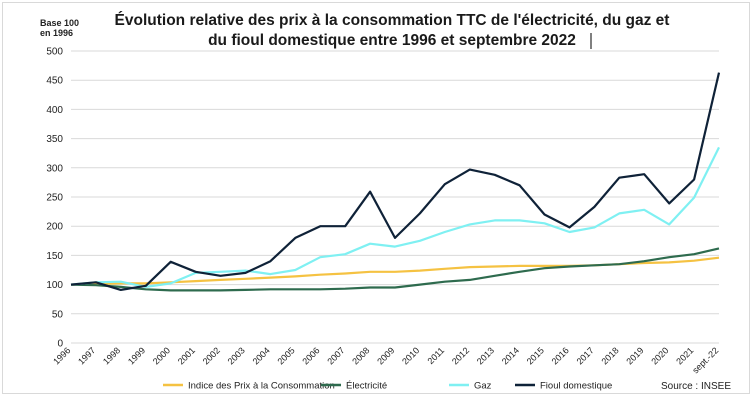 This screenshot has width=756, height=400. I want to click on x-tick-label: 2018, so click(609, 355).